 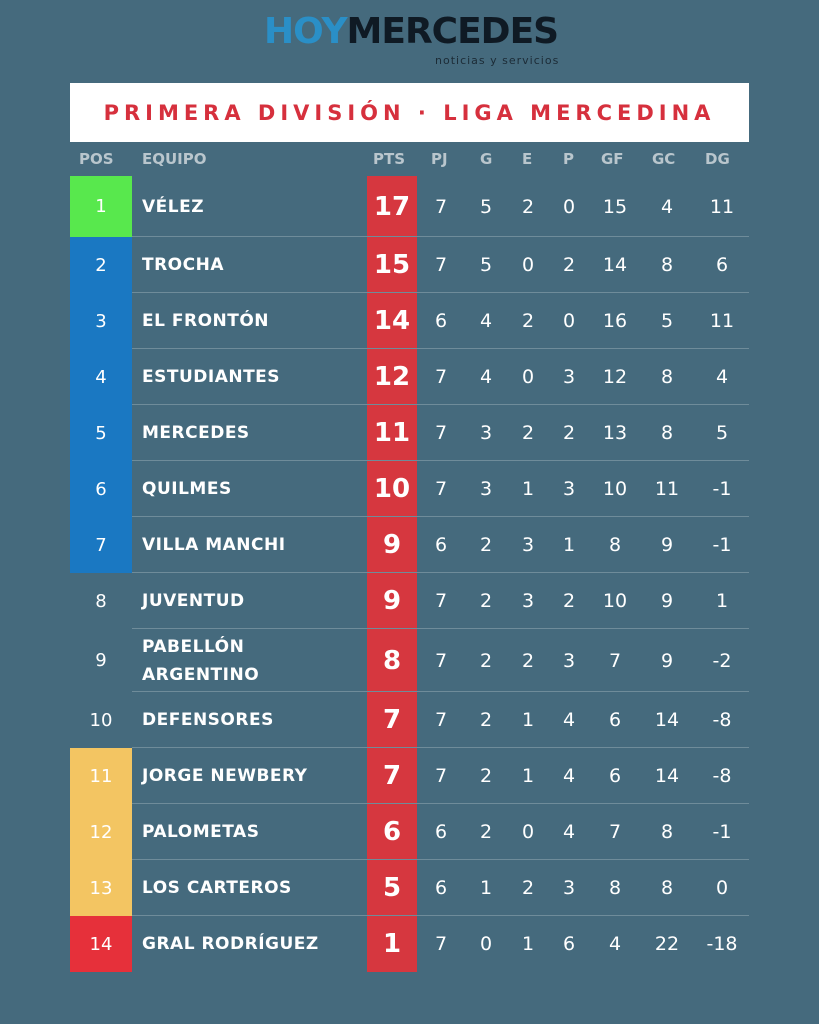 What do you see at coordinates (667, 601) in the screenshot?
I see `gc-cell: 9` at bounding box center [667, 601].